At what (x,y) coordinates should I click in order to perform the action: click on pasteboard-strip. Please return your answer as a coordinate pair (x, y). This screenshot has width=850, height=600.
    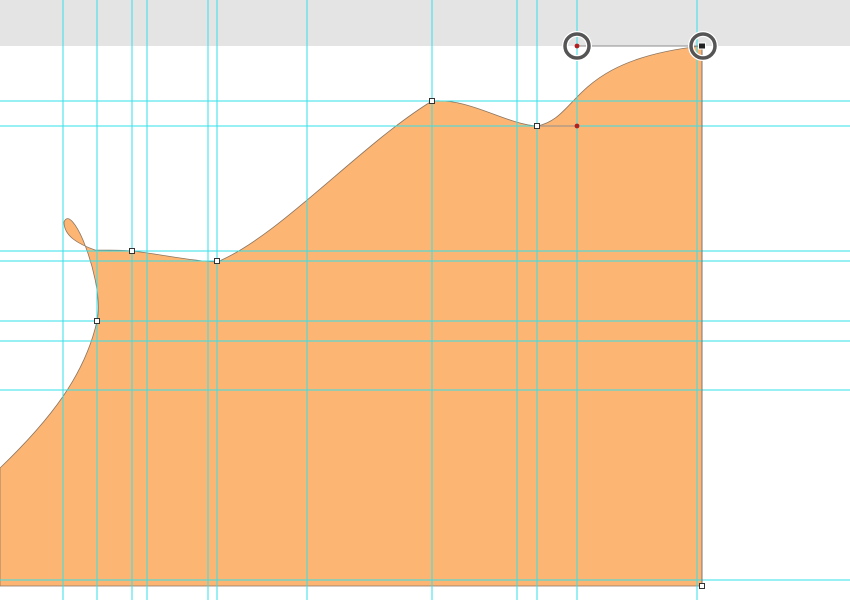
    Looking at the image, I should click on (425, 23).